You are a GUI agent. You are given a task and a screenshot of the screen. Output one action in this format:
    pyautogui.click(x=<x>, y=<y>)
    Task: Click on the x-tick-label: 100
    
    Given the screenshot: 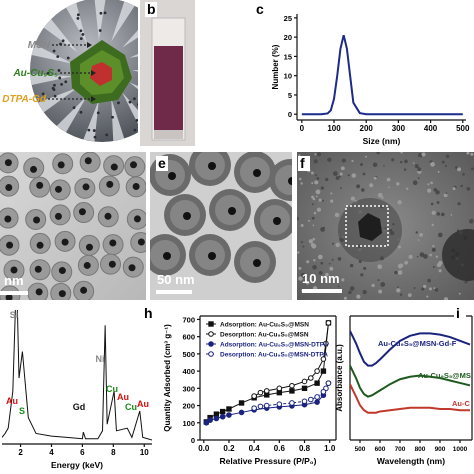 What is the action you would take?
    pyautogui.click(x=334, y=128)
    